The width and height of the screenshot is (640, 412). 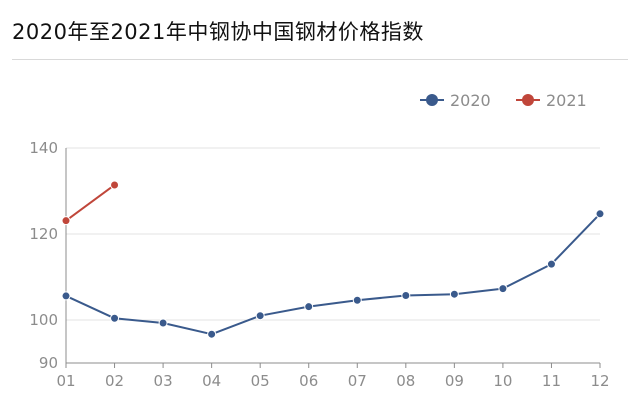 I want to click on y-tick-label: 120, so click(x=43, y=234).